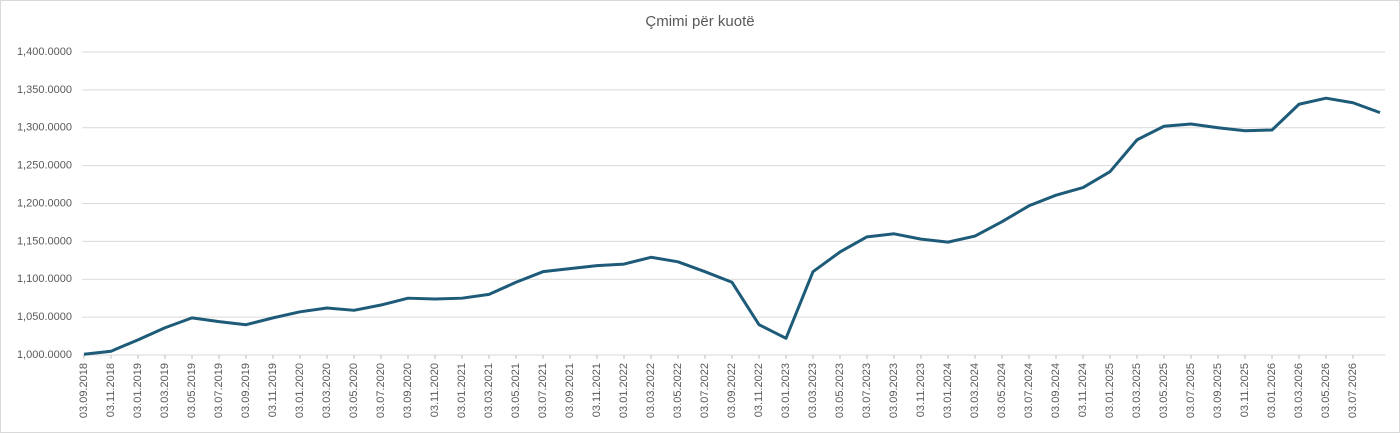 The image size is (1400, 433). I want to click on x-tick-label: 03.01.2023, so click(786, 390).